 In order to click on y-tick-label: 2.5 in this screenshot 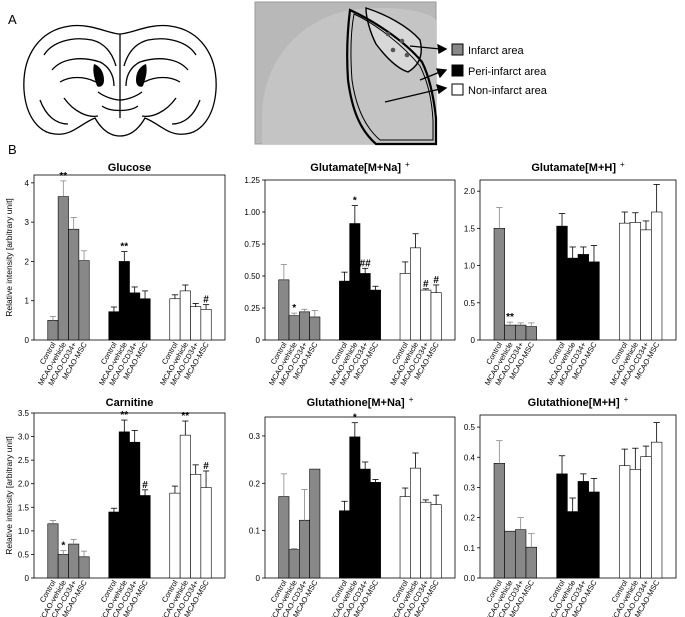, I will do `click(24, 460)`.